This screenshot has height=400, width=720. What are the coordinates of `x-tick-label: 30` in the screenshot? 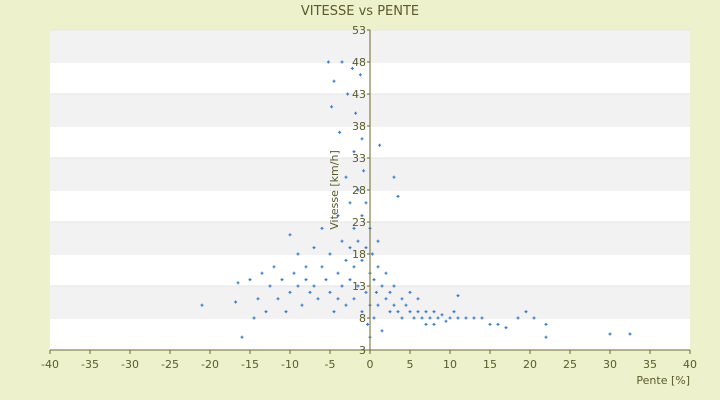 It's located at (610, 364).